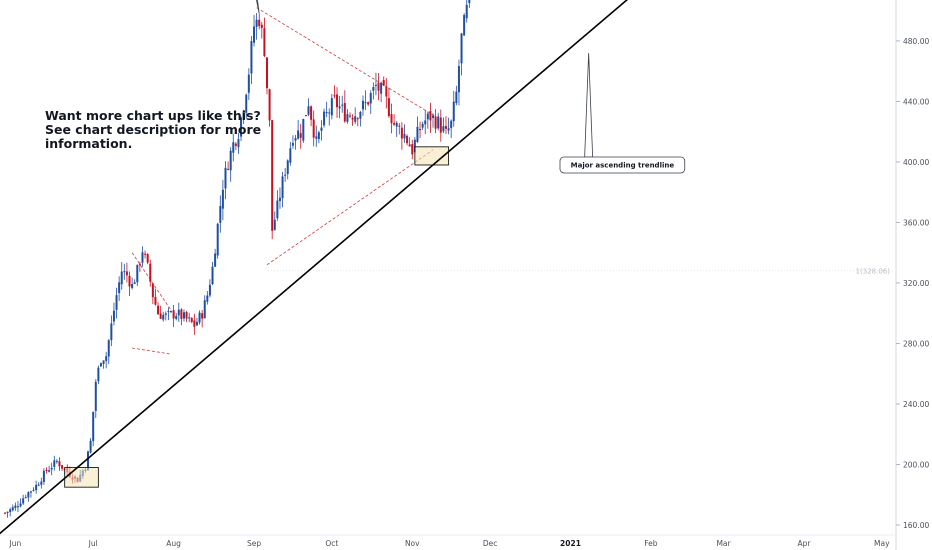  I want to click on time-tick-label: Apr, so click(804, 543).